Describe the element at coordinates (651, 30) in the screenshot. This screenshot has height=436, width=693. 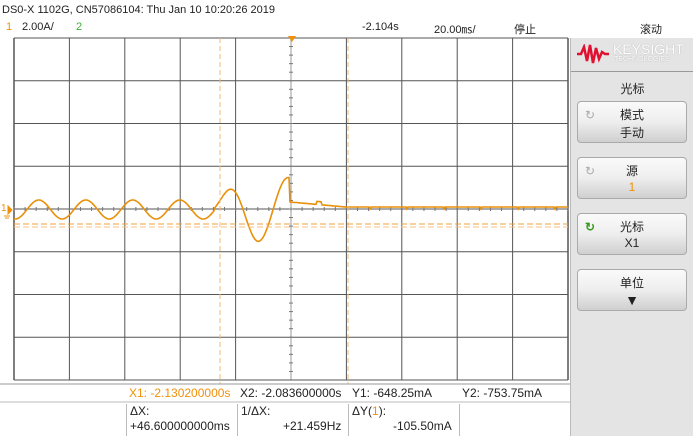
I see `acq-mode: 滚动` at that location.